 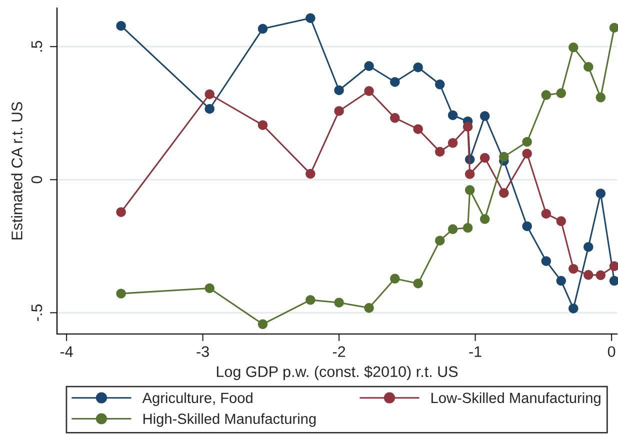 I want to click on legend-label: Low-Skilled Manufacturing, so click(x=516, y=399).